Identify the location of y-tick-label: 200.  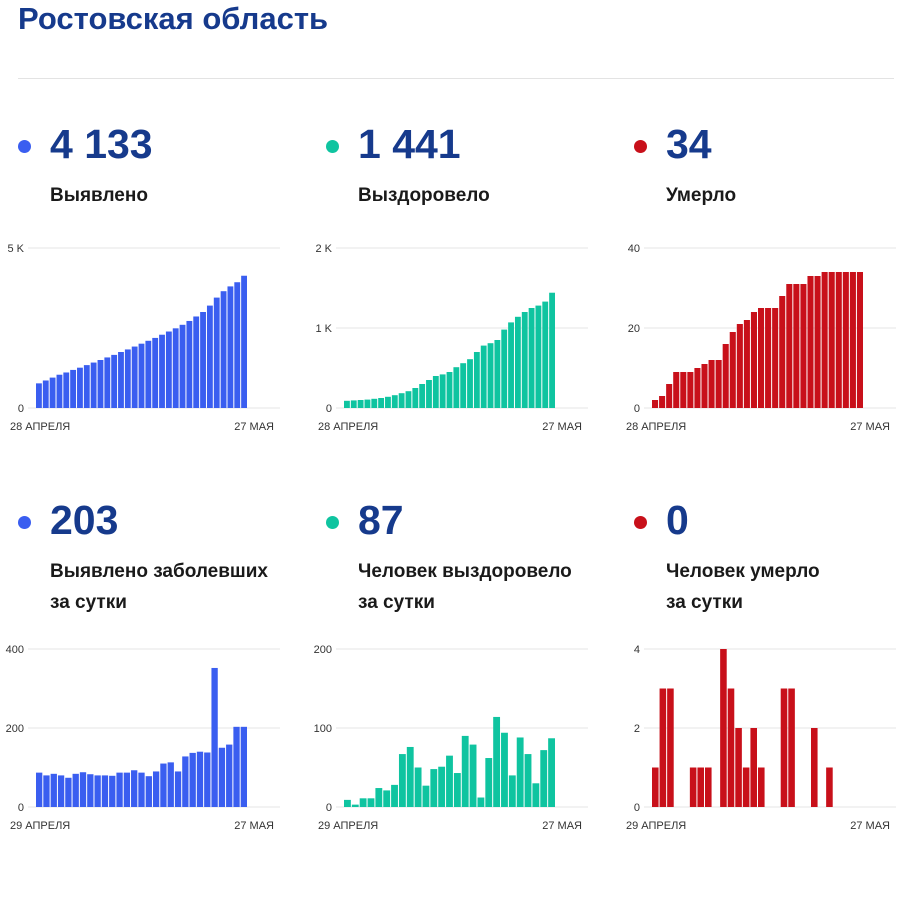
(323, 650).